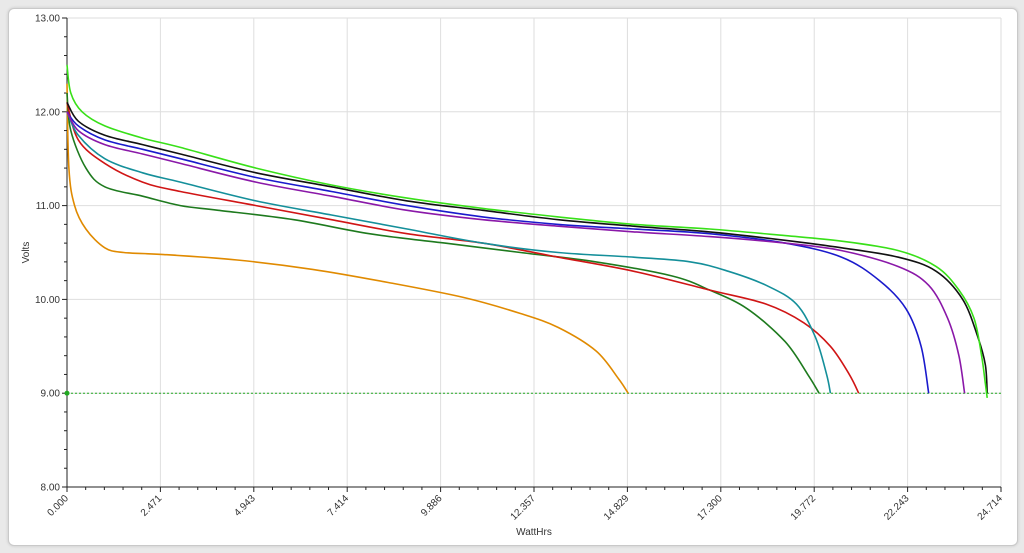 The image size is (1024, 553). Describe the element at coordinates (710, 508) in the screenshot. I see `x-tick-label-7: 17.300` at that location.